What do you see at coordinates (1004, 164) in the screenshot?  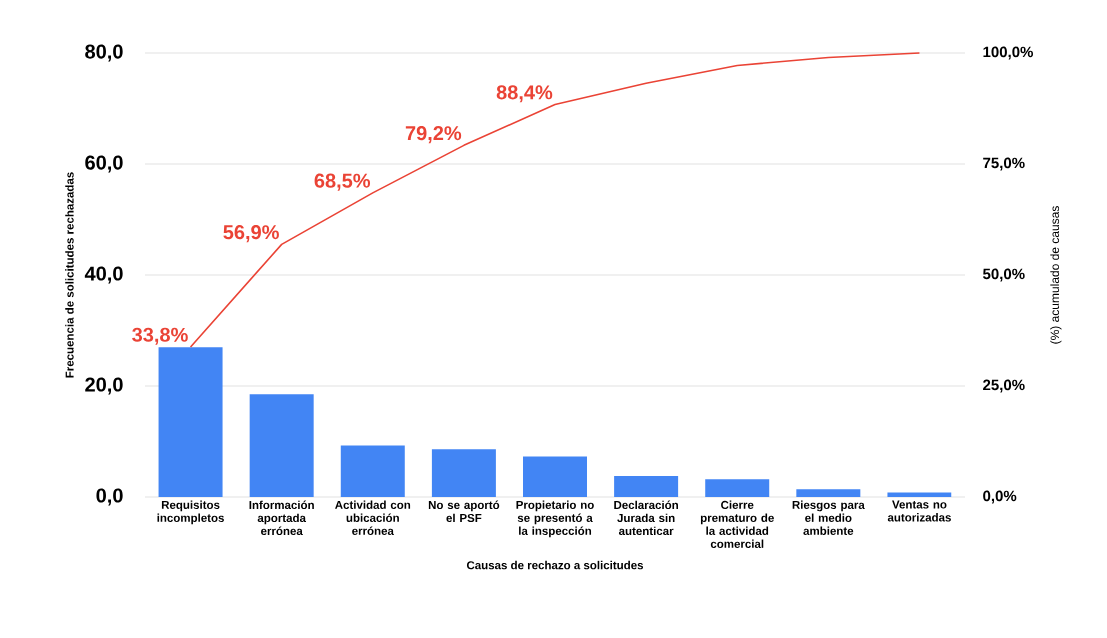 I see `y2-tick-label: 75,0%` at bounding box center [1004, 164].